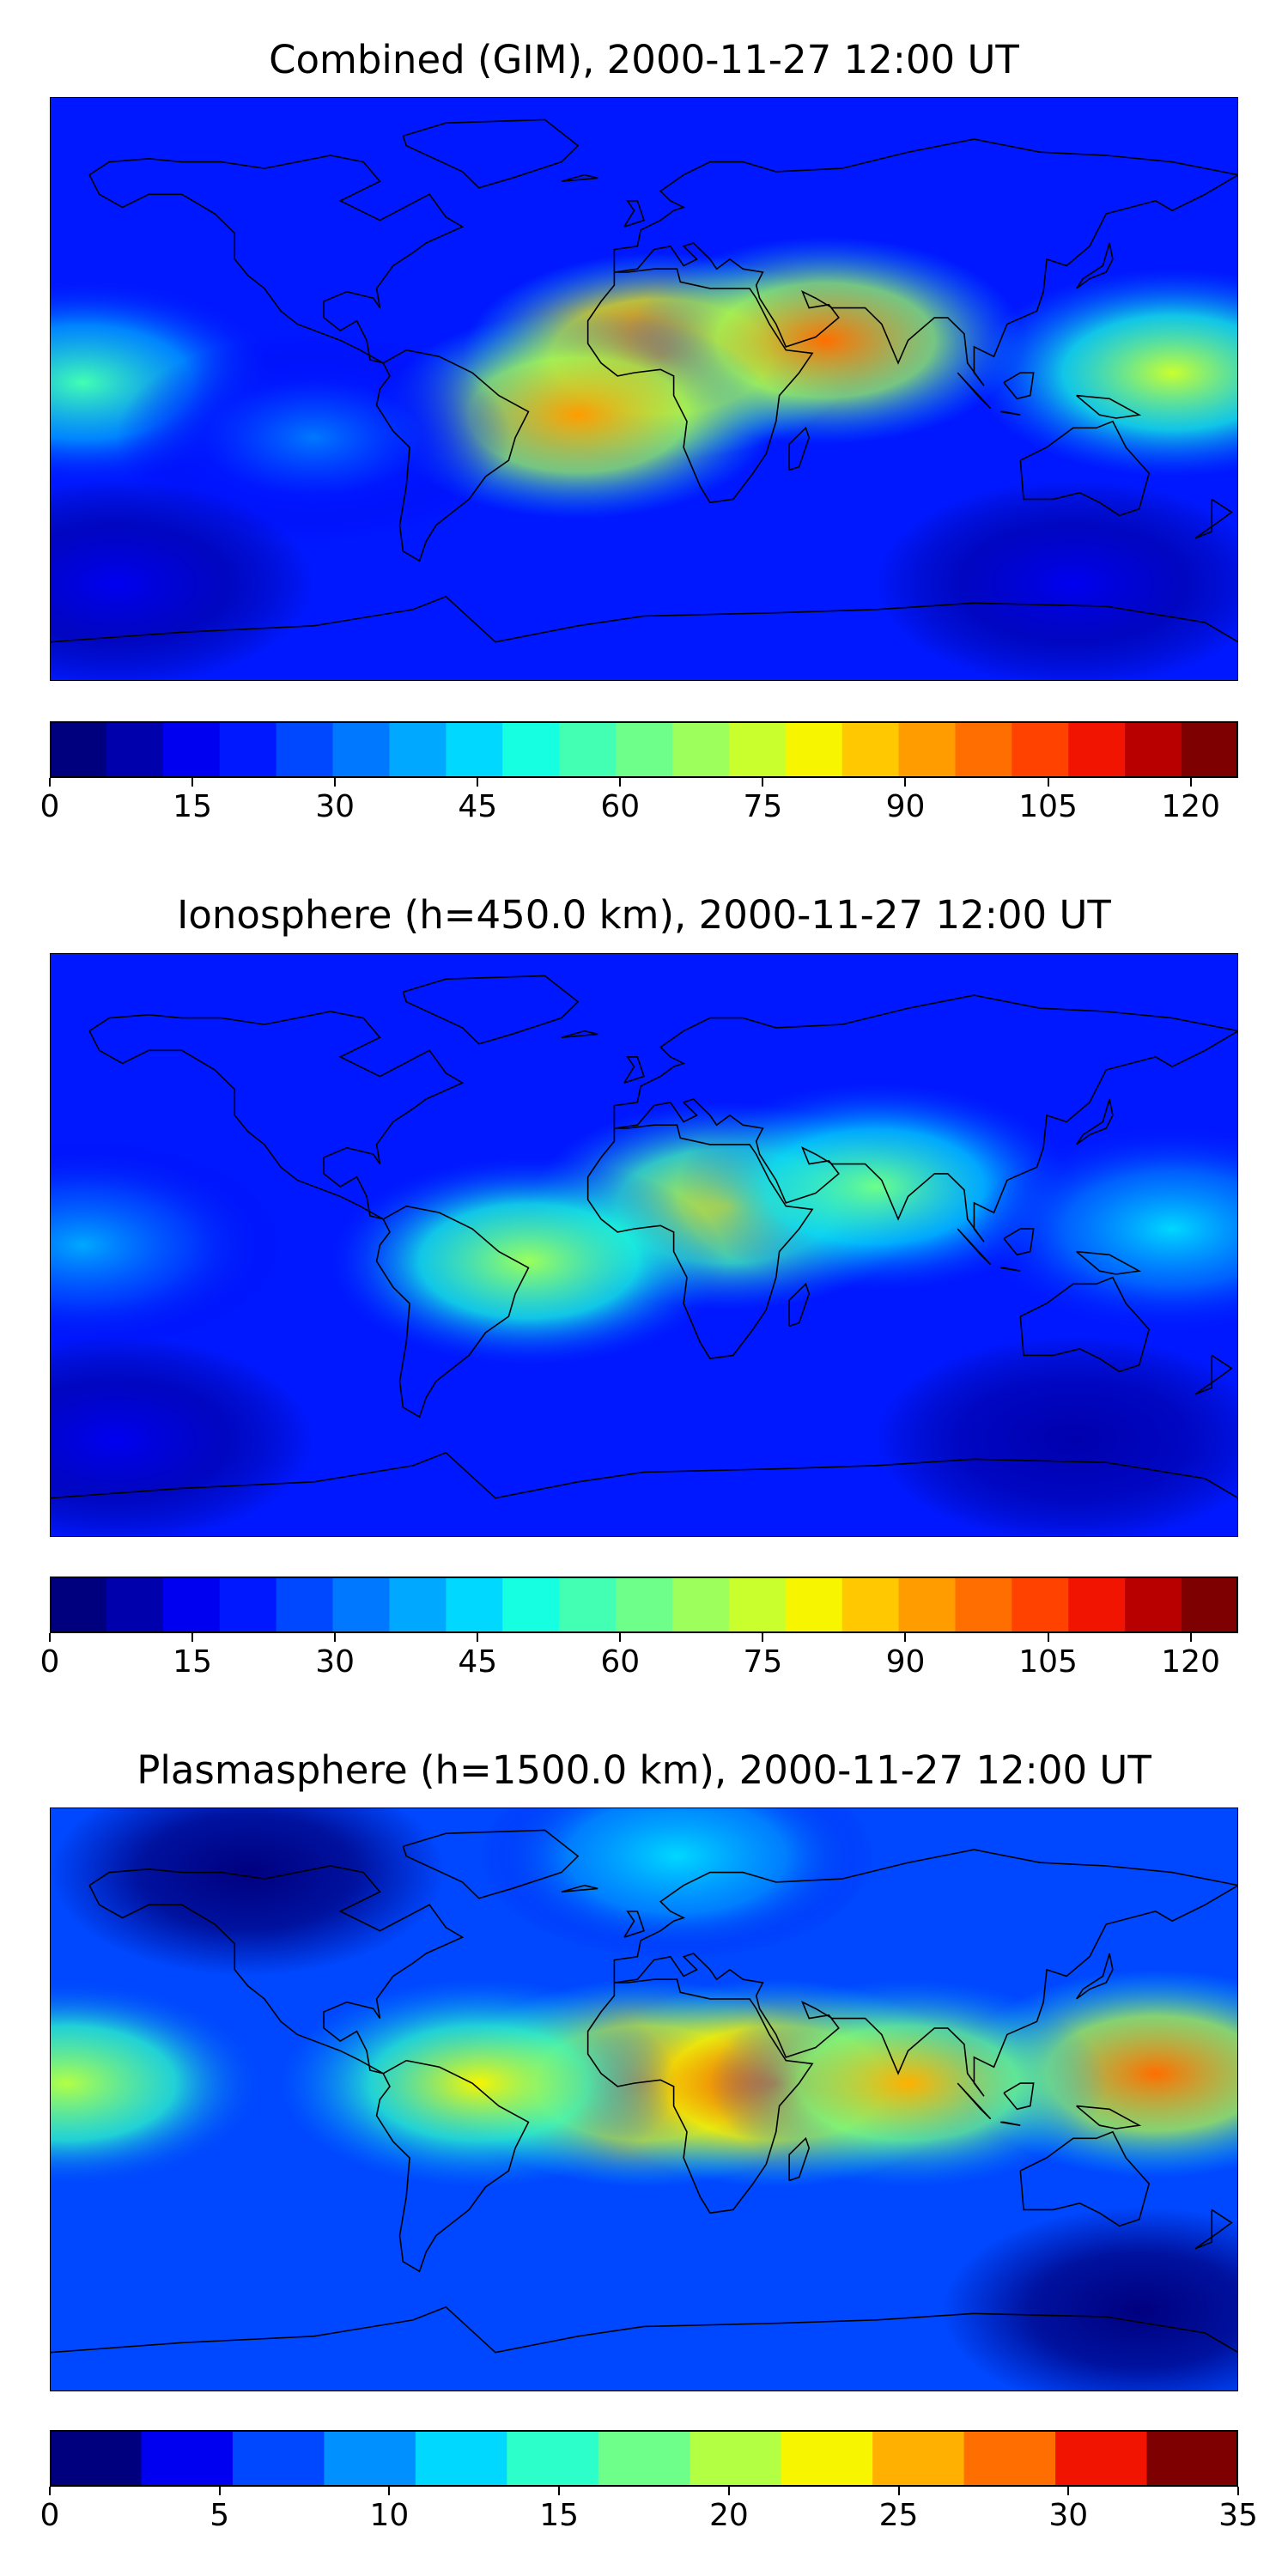 This screenshot has width=1288, height=2576. What do you see at coordinates (1048, 1662) in the screenshot?
I see `colorbar-tick-label: 105` at bounding box center [1048, 1662].